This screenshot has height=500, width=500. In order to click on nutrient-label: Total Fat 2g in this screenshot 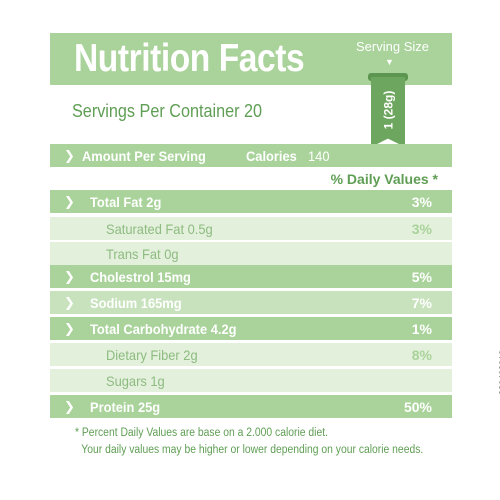, I will do `click(126, 201)`.